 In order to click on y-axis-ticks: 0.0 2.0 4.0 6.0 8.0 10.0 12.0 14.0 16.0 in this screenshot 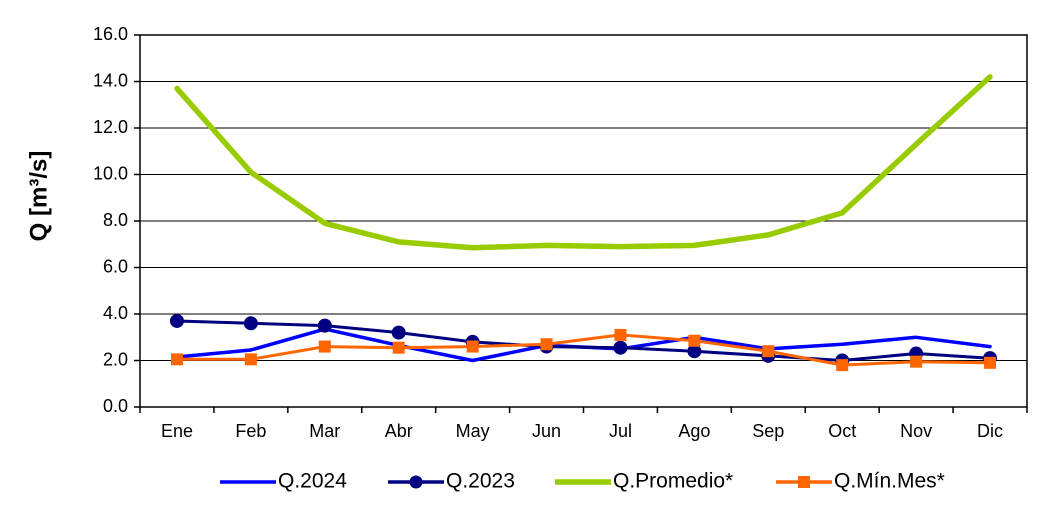, I will do `click(116, 220)`.